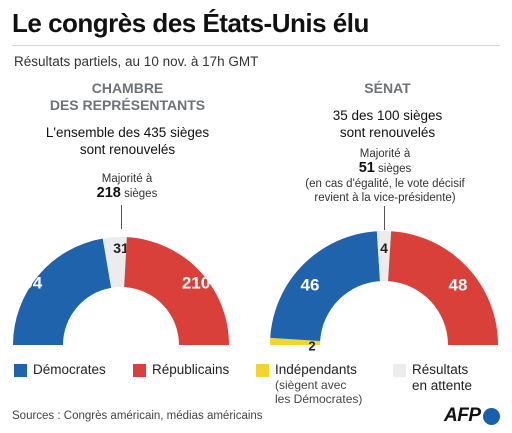 The height and width of the screenshot is (433, 512). What do you see at coordinates (462, 415) in the screenshot?
I see `afp-logo-text: AFP` at bounding box center [462, 415].